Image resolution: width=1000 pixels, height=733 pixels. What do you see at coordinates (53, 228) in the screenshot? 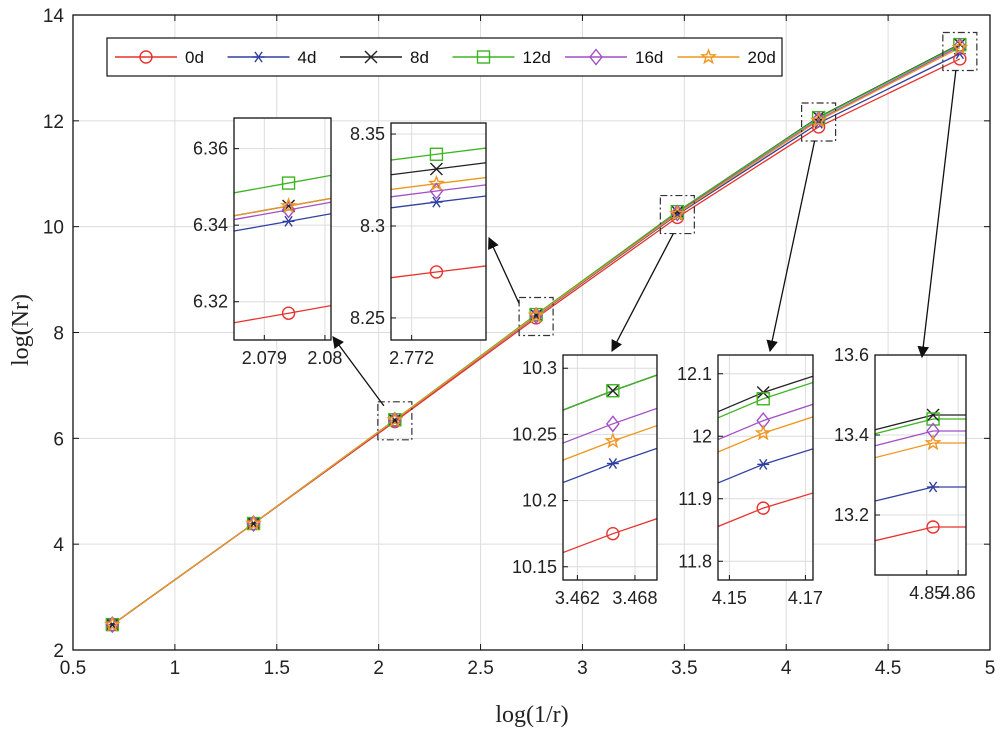
I see `y-tick-label: 10` at bounding box center [53, 228].